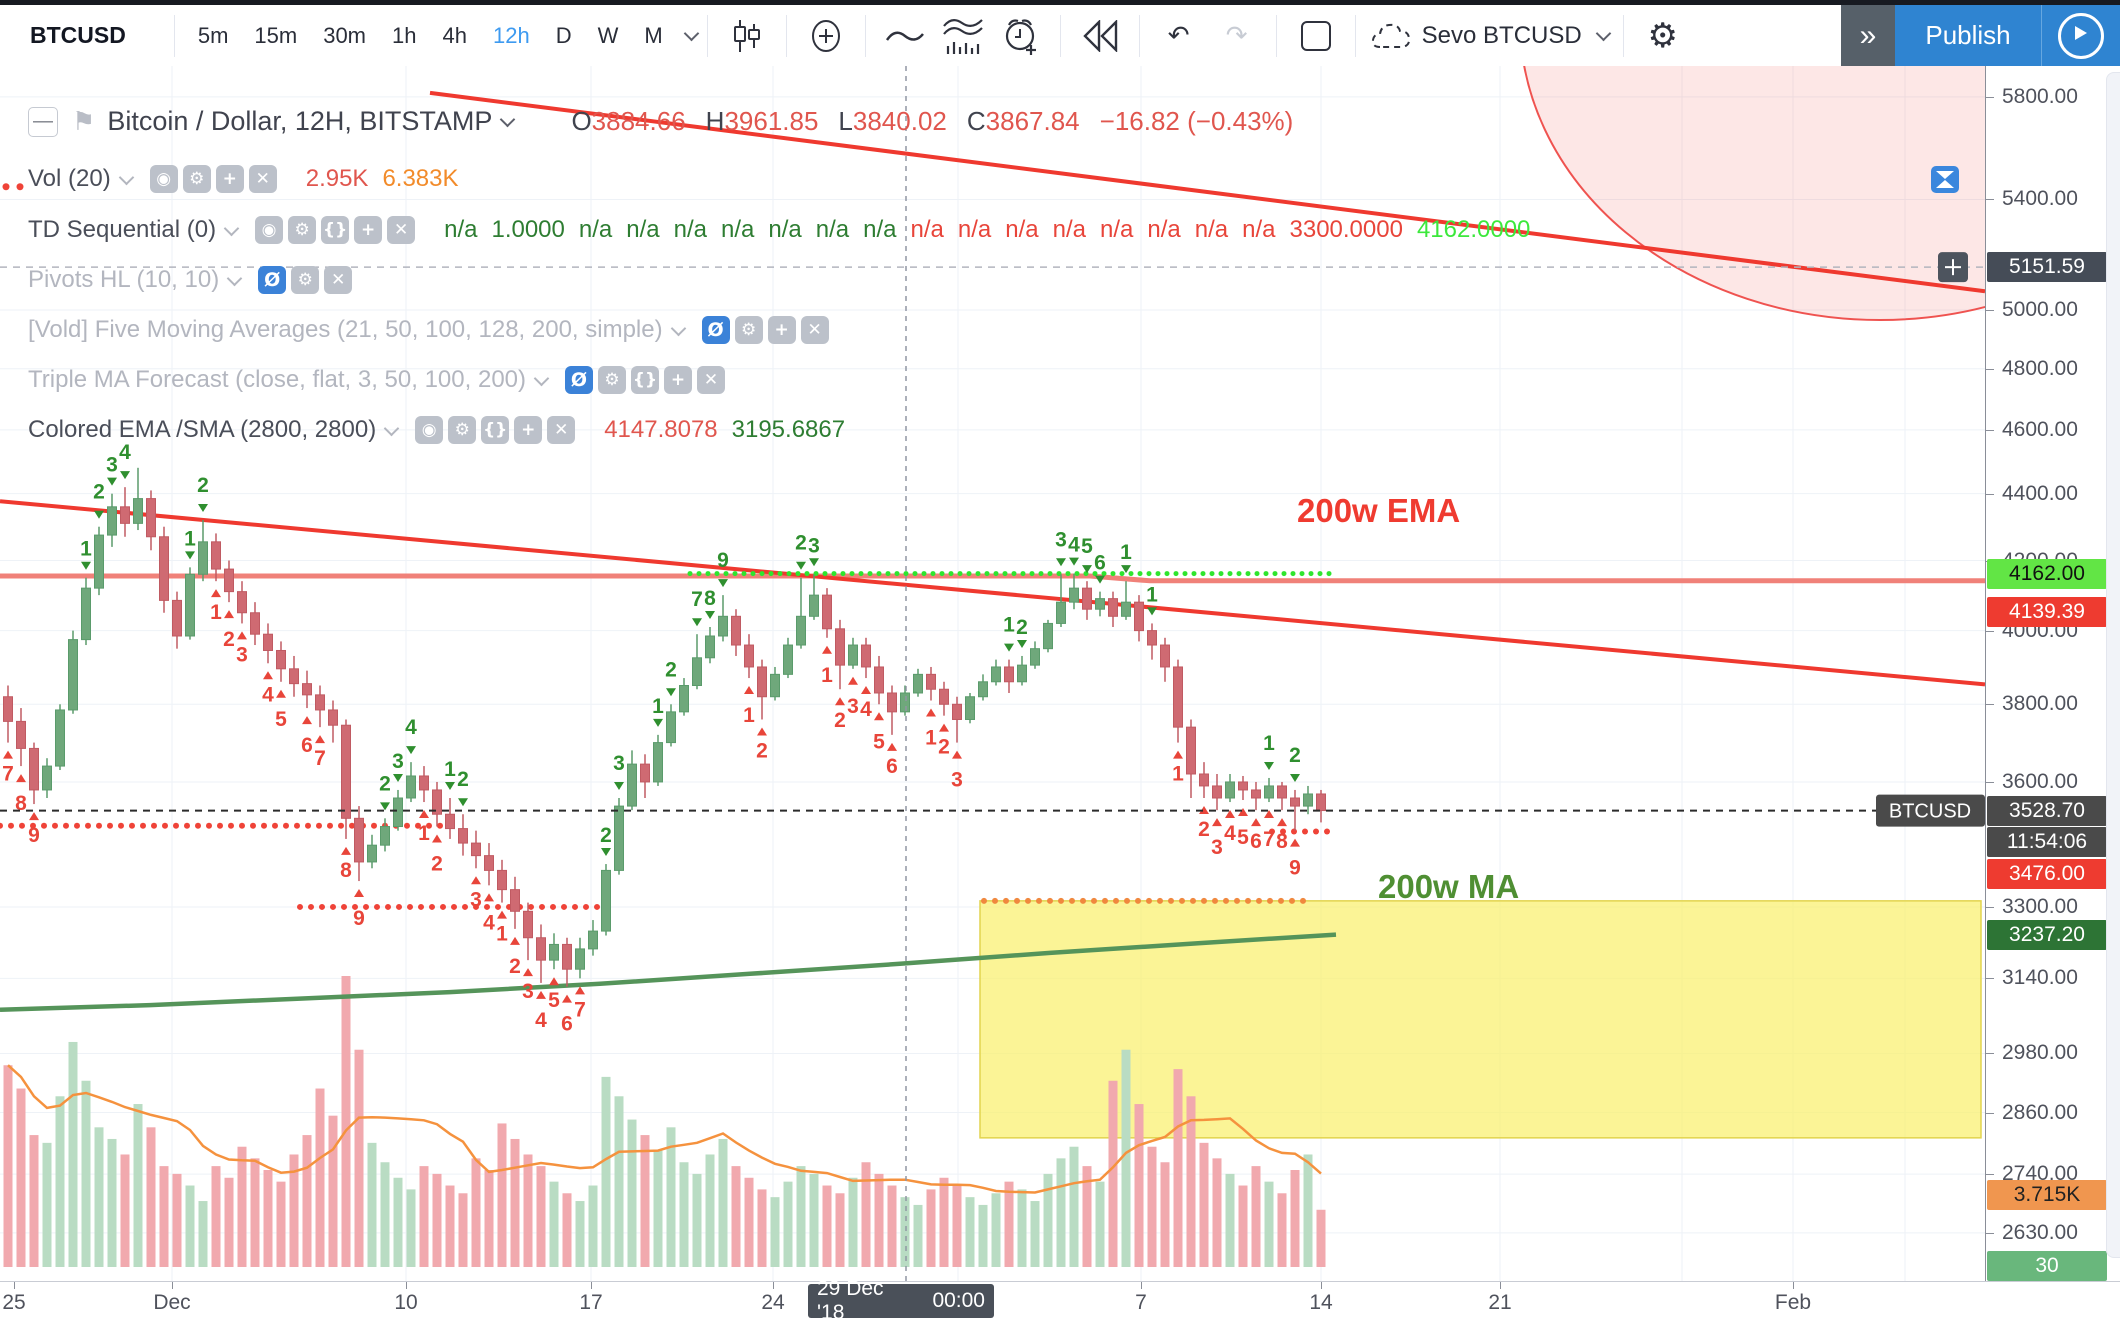 Image resolution: width=2120 pixels, height=1324 pixels. I want to click on svg-text: 1, so click(190, 538).